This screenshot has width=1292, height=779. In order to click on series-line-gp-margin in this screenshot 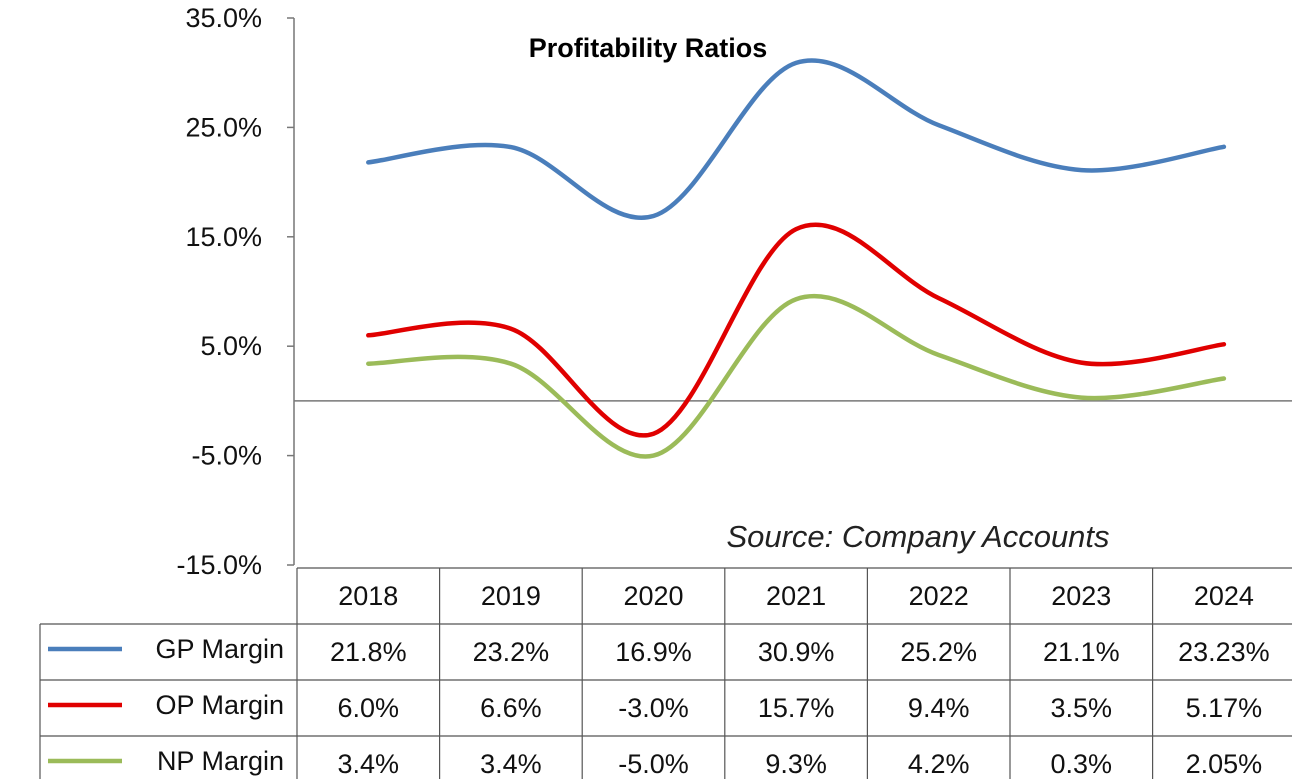, I will do `click(796, 139)`.